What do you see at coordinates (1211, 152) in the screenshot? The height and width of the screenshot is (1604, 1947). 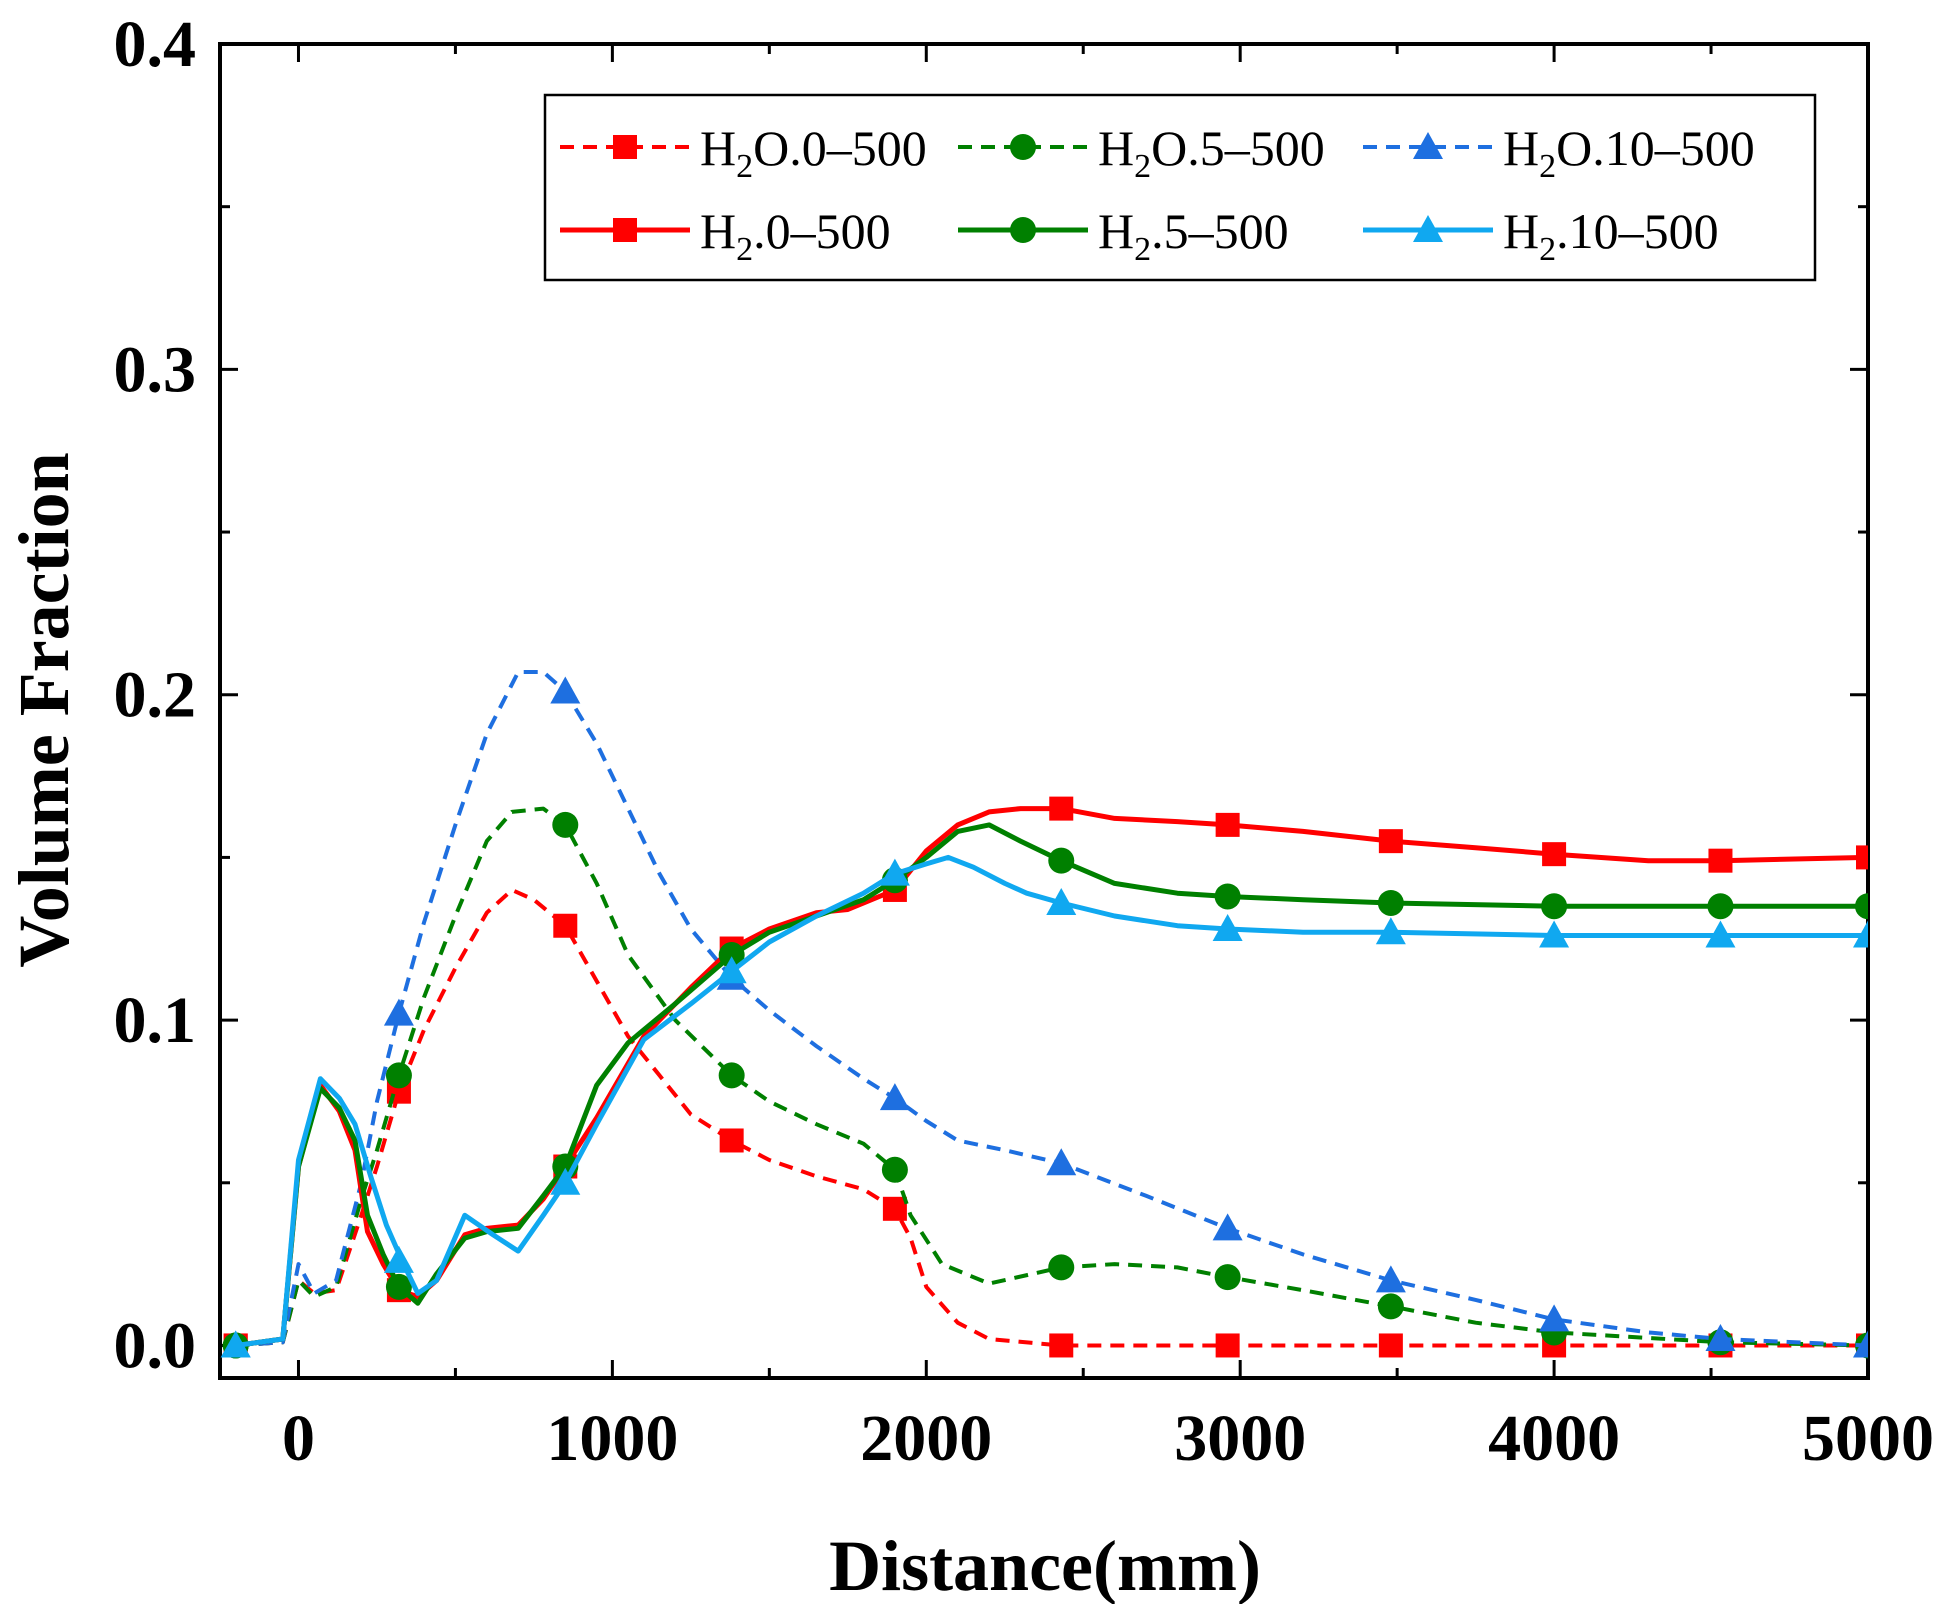 I see `legend-label: H2O.5–500` at bounding box center [1211, 152].